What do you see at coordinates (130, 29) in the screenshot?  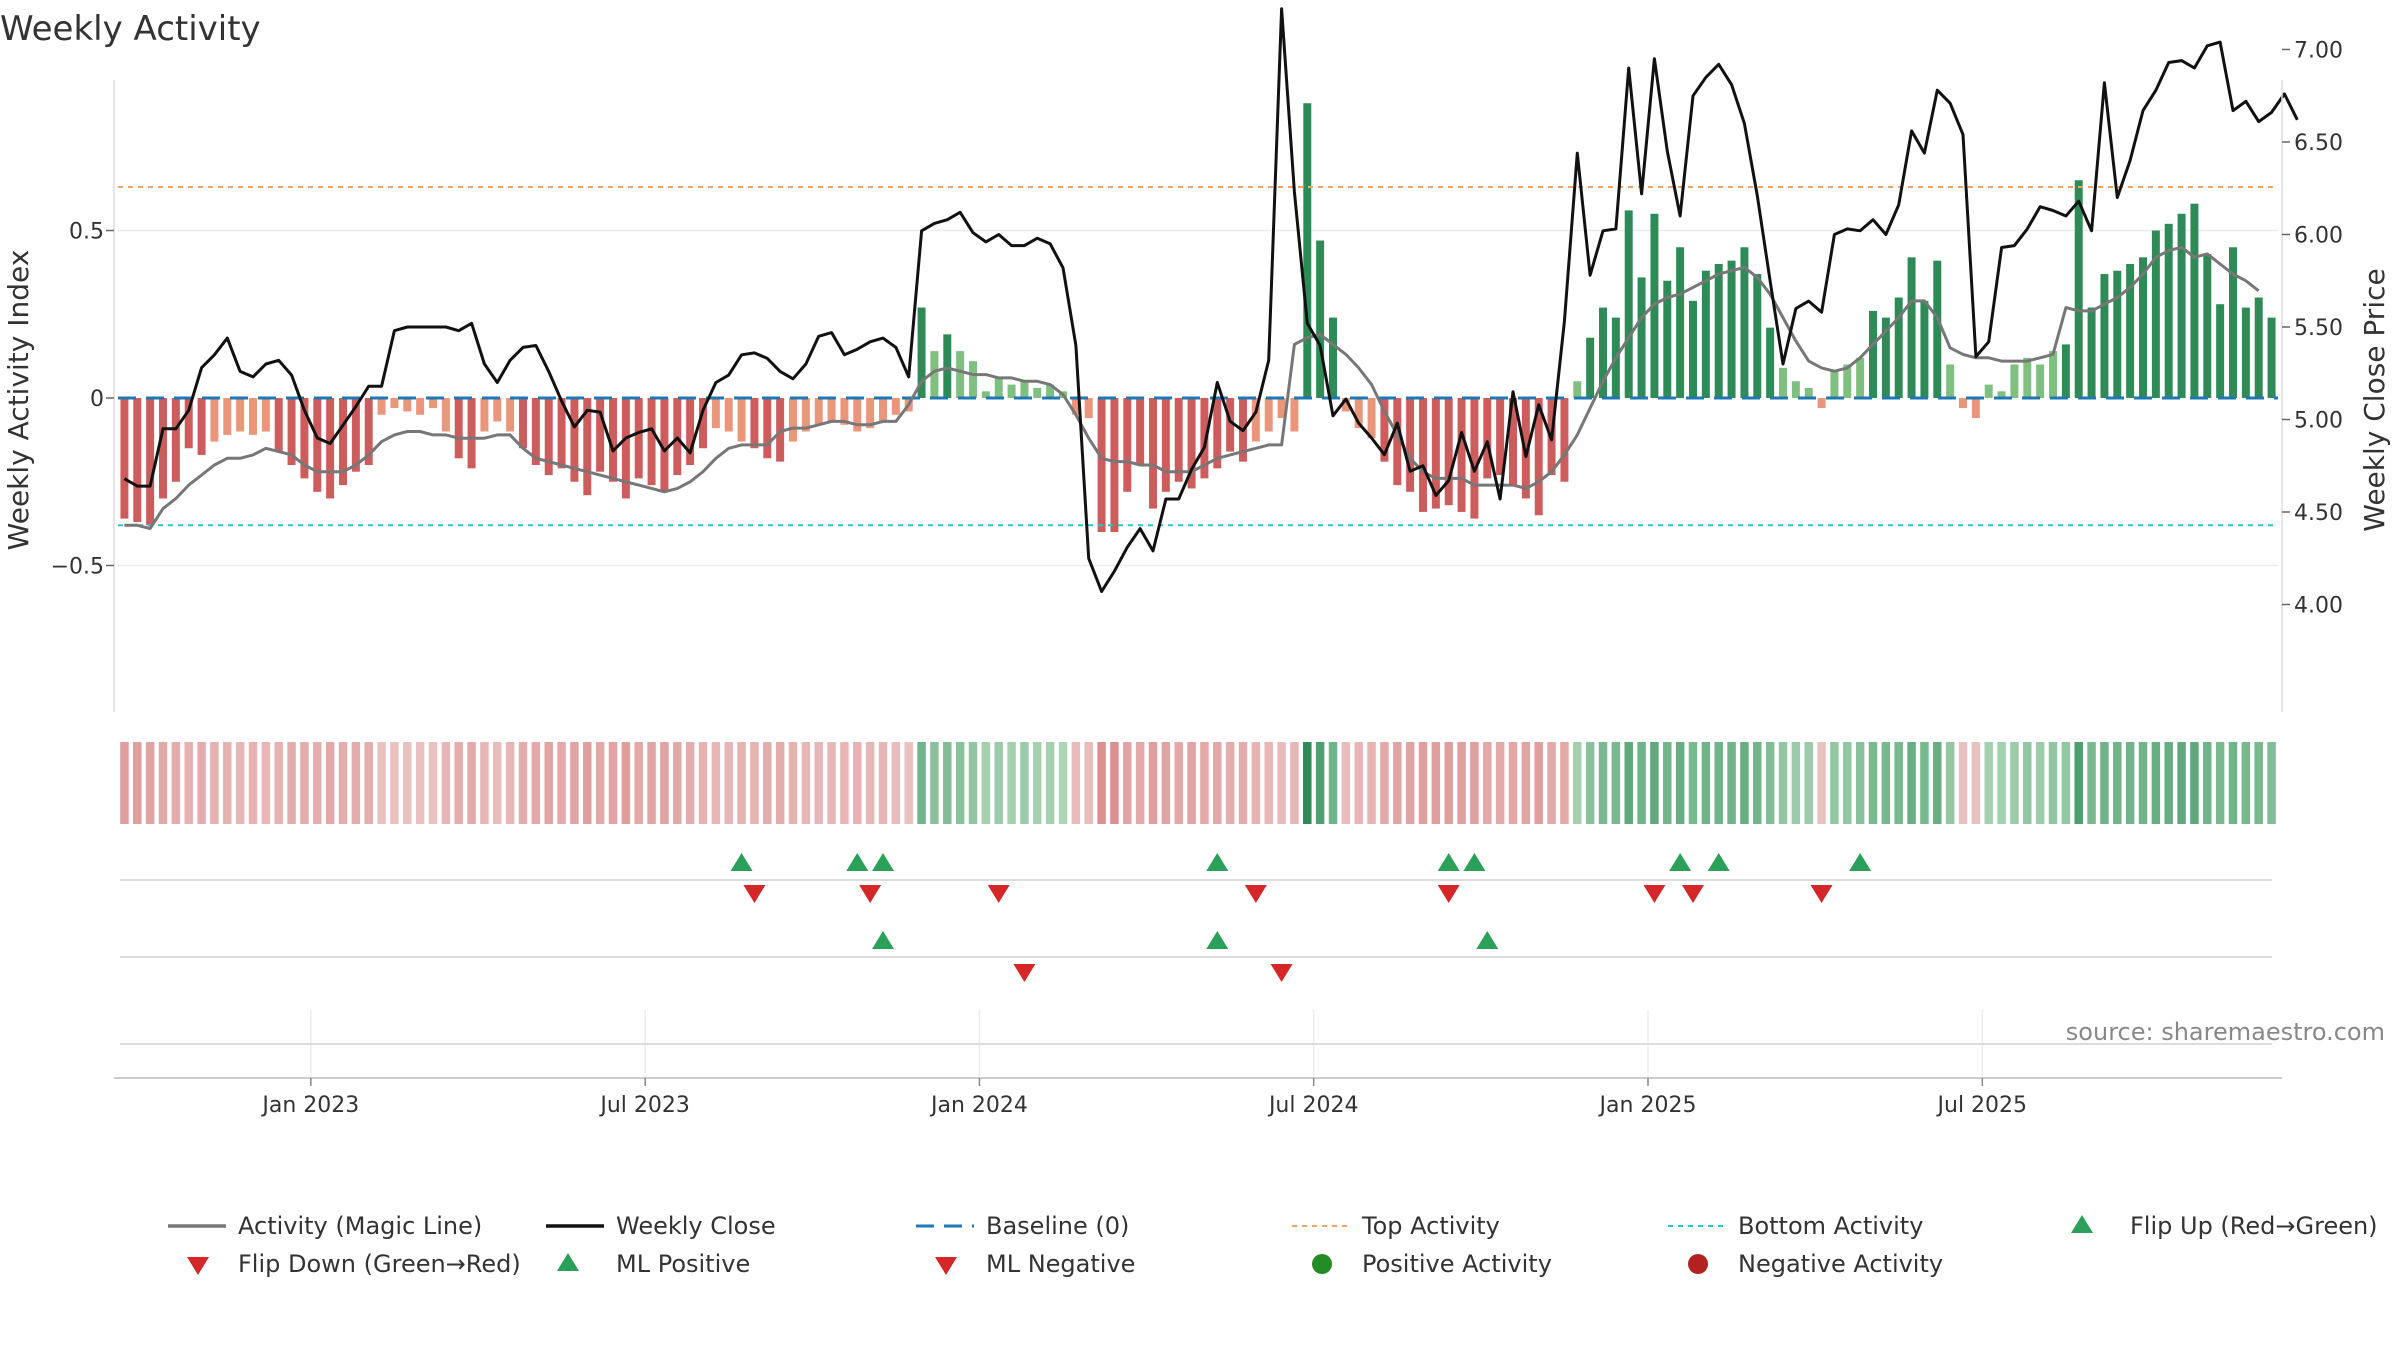 I see `chart-title: Weekly Activity` at bounding box center [130, 29].